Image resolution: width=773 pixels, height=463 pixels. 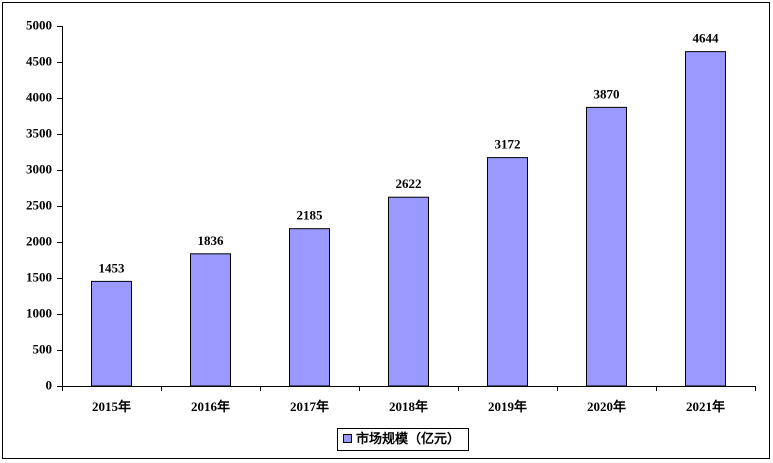 I want to click on y-tick-label: 0, so click(x=49, y=384).